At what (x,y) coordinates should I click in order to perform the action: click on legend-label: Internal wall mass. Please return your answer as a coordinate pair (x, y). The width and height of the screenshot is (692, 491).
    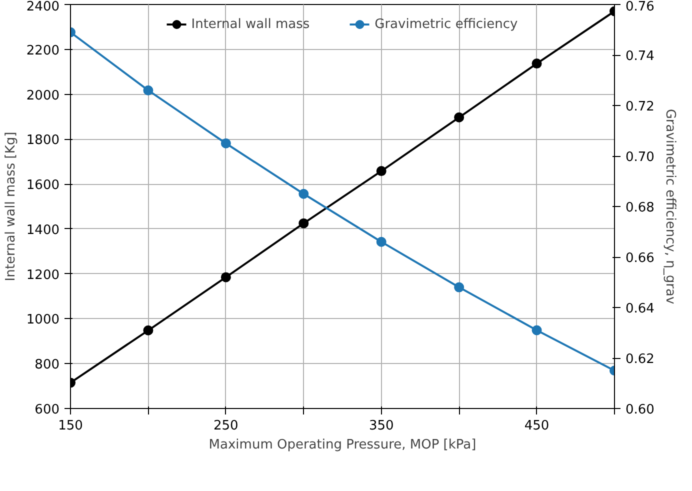
    Looking at the image, I should click on (250, 24).